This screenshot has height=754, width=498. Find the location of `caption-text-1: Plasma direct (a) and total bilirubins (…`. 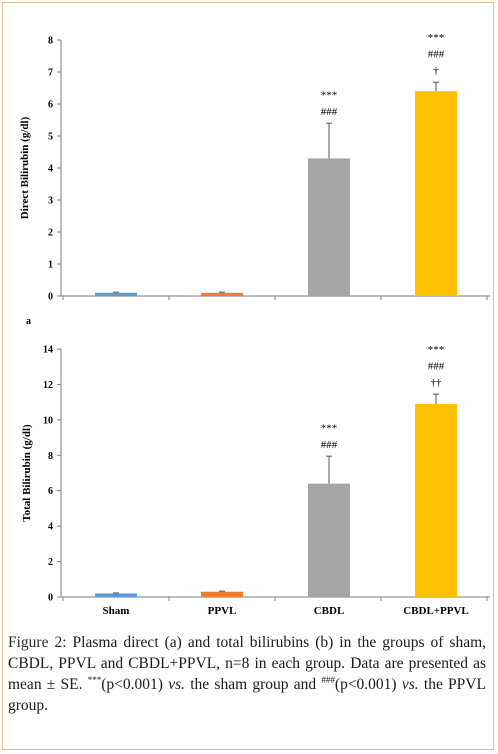

caption-text-1: Plasma direct (a) and total bilirubins (… is located at coordinates (247, 663).